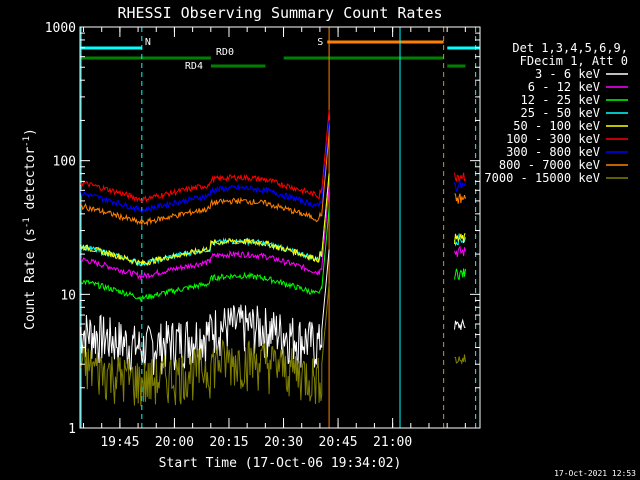 The image size is (640, 480). What do you see at coordinates (338, 442) in the screenshot?
I see `x-tick-label: 20:45` at bounding box center [338, 442].